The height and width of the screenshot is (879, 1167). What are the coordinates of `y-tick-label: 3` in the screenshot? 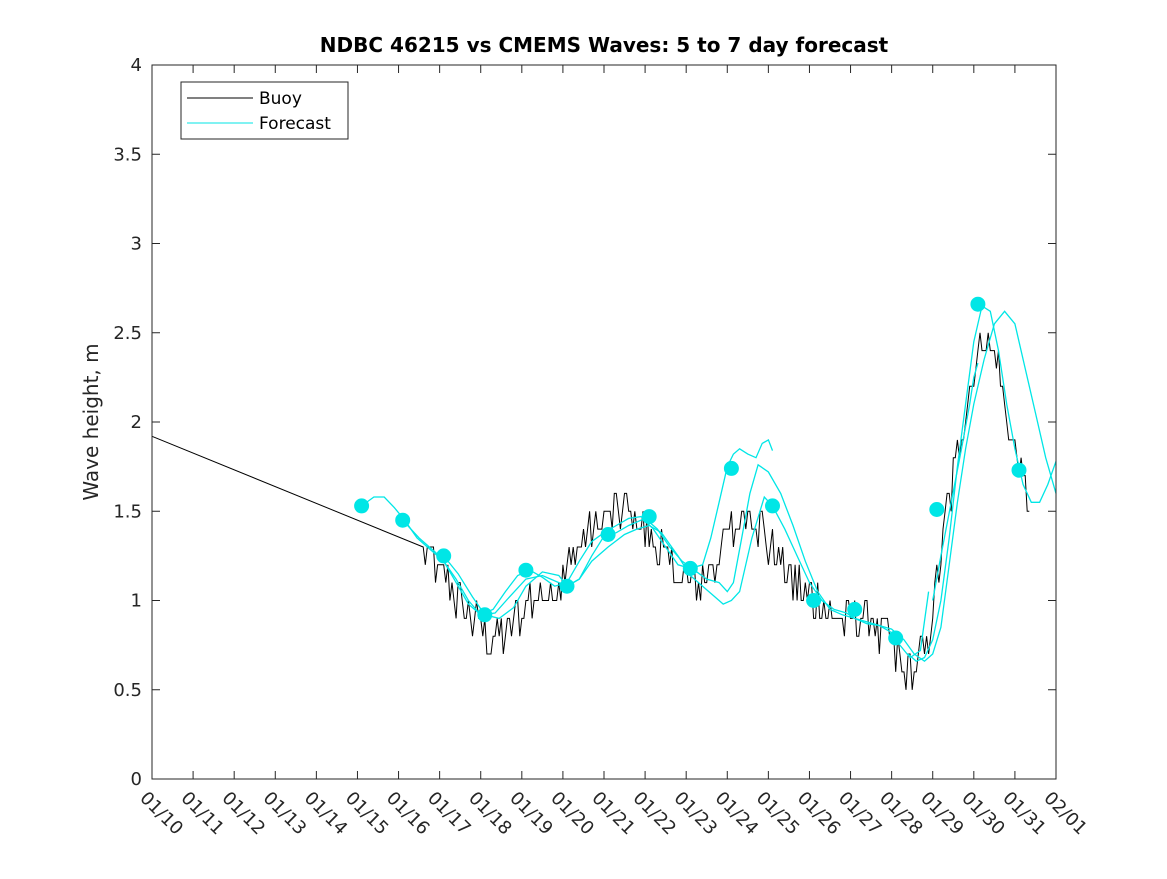 It's located at (136, 244).